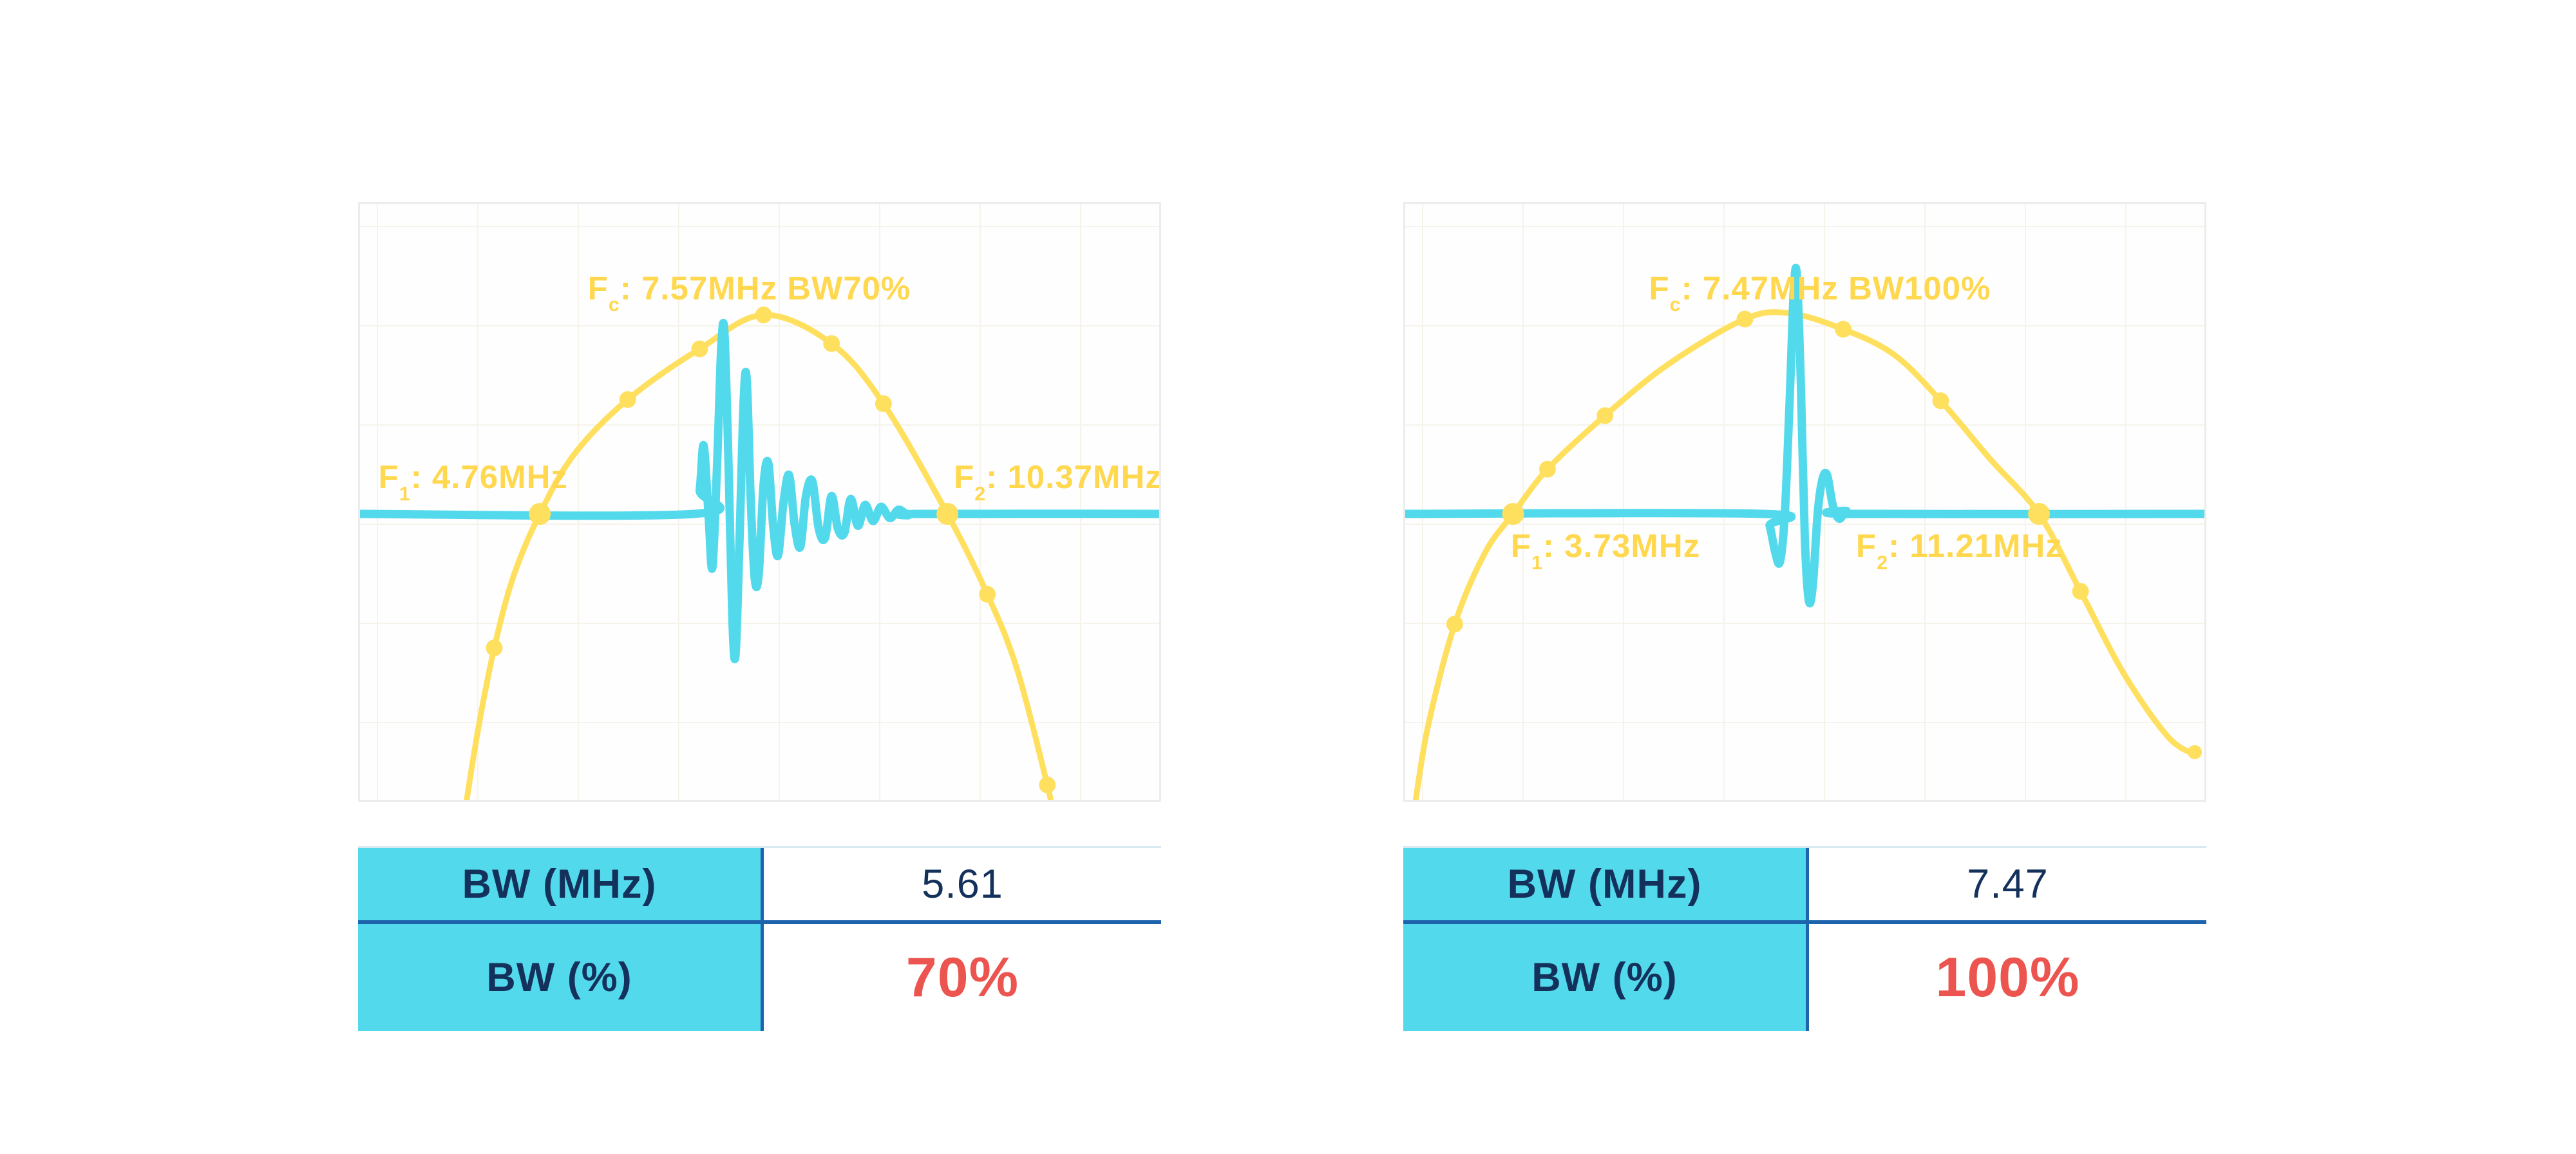 The image size is (2576, 1154). Describe the element at coordinates (1622, 546) in the screenshot. I see `f1-label-text: : 3.73MHz` at that location.